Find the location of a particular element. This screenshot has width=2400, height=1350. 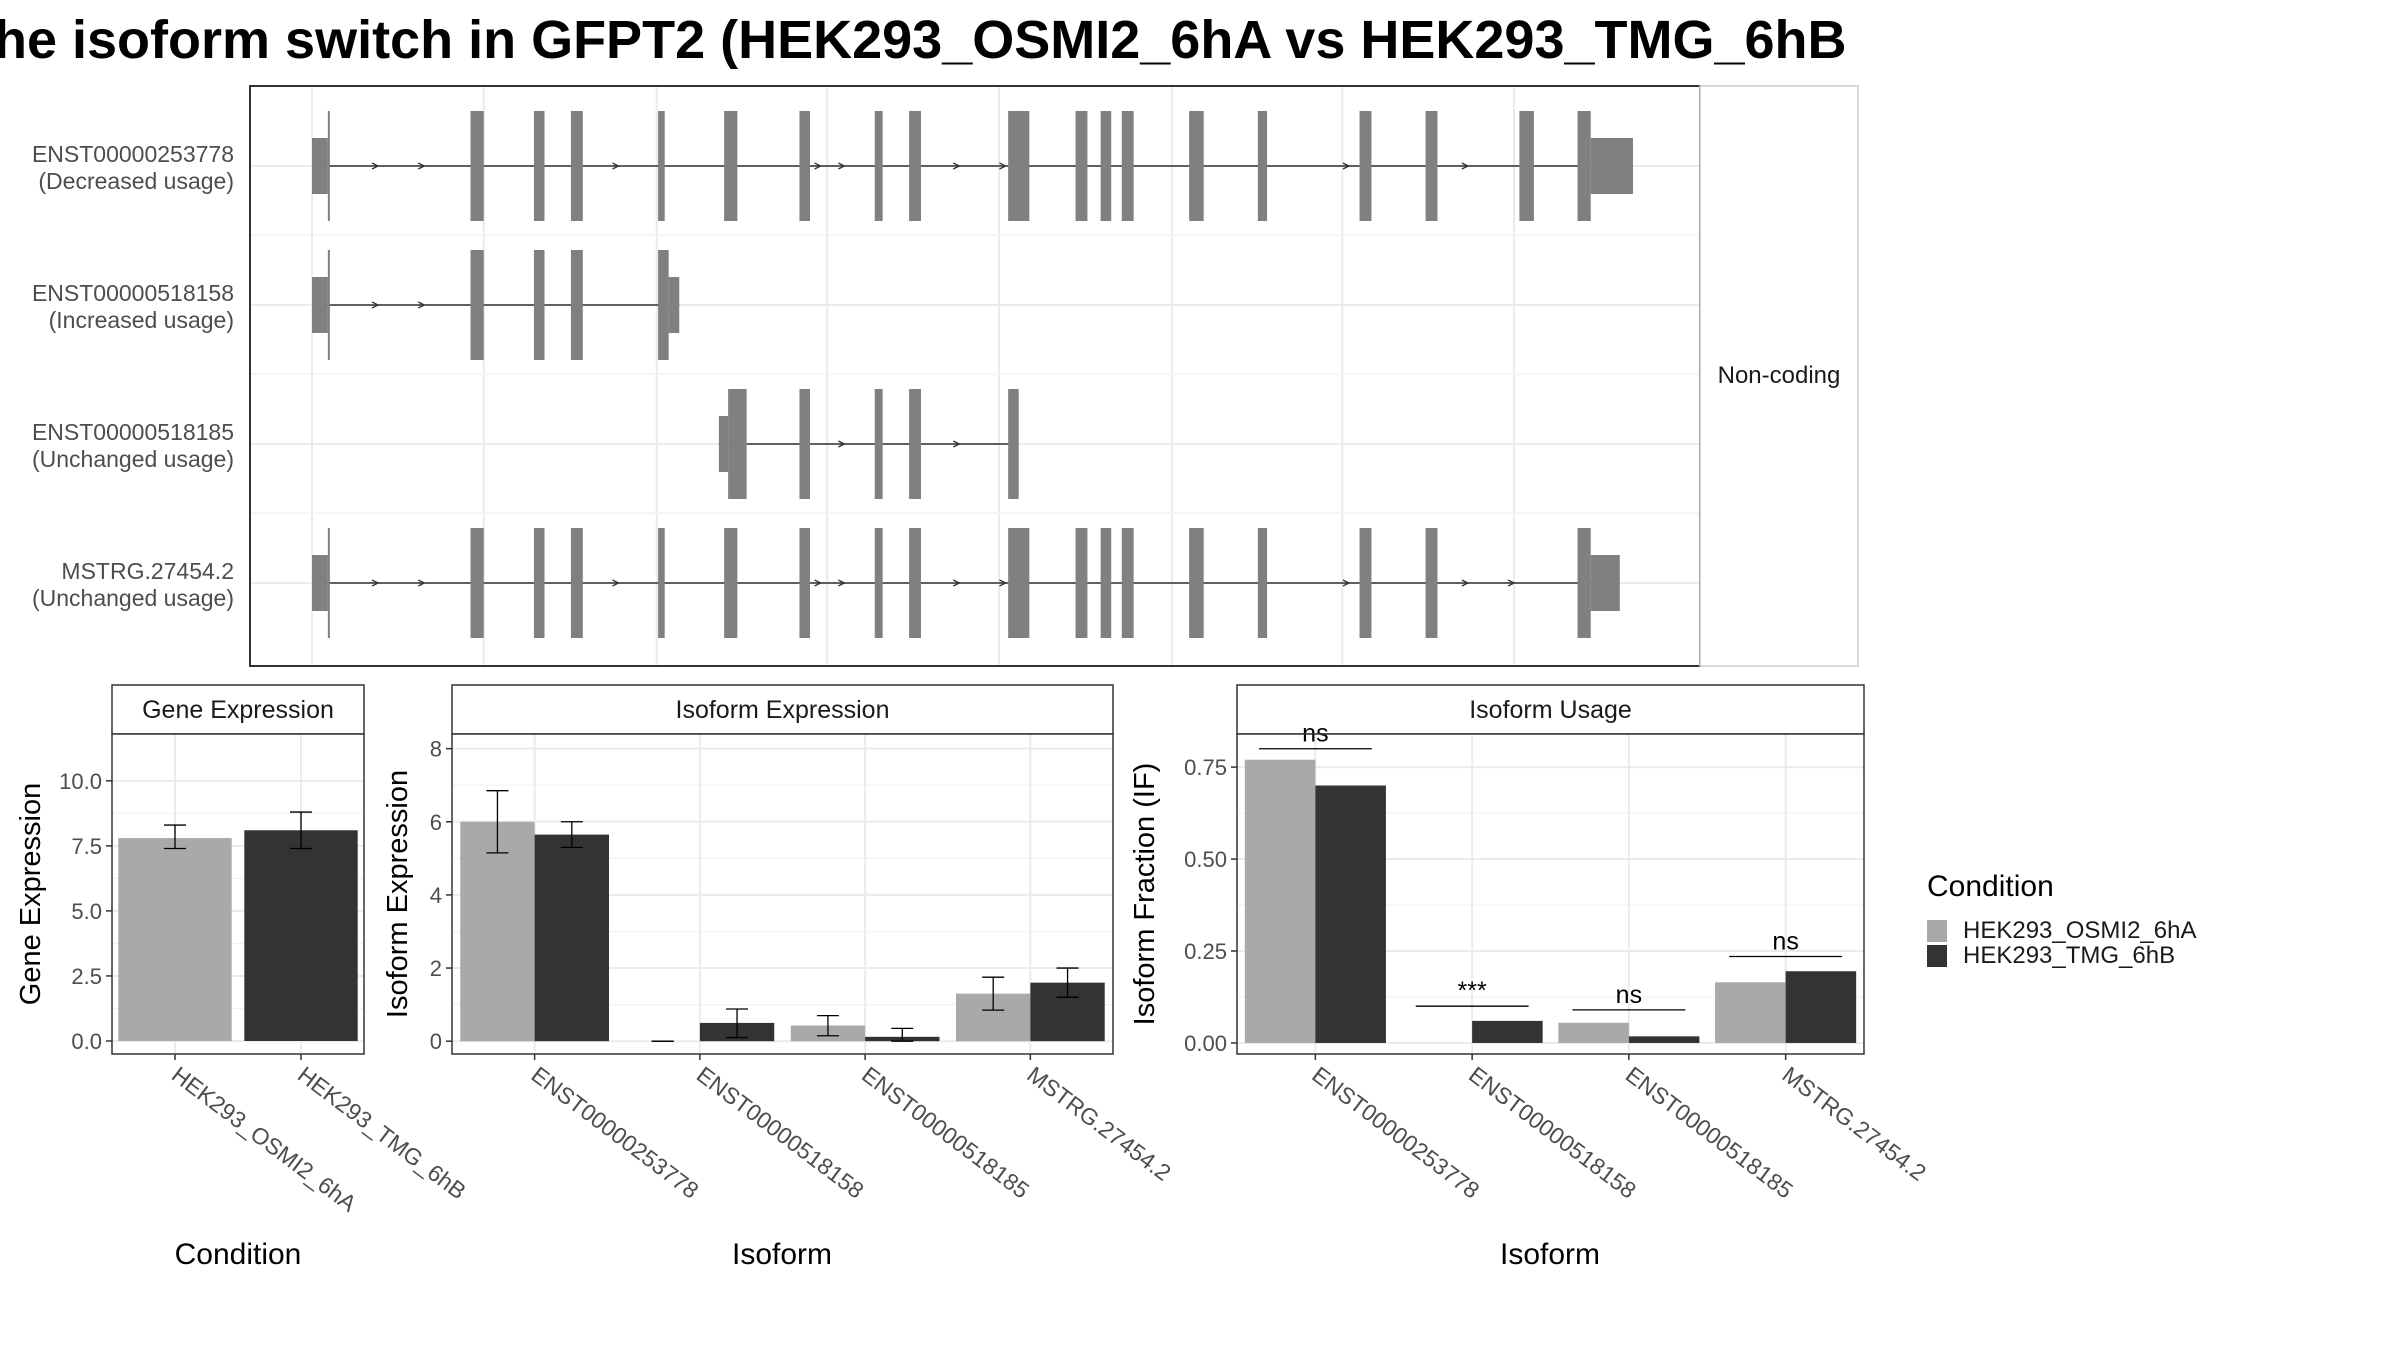

transcript-row-ENST00000518185 is located at coordinates (868, 444).